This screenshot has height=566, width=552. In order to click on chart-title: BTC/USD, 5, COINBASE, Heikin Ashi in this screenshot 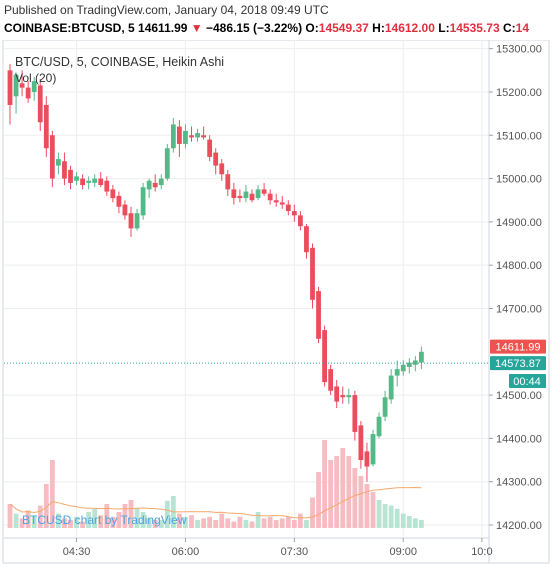, I will do `click(119, 62)`.